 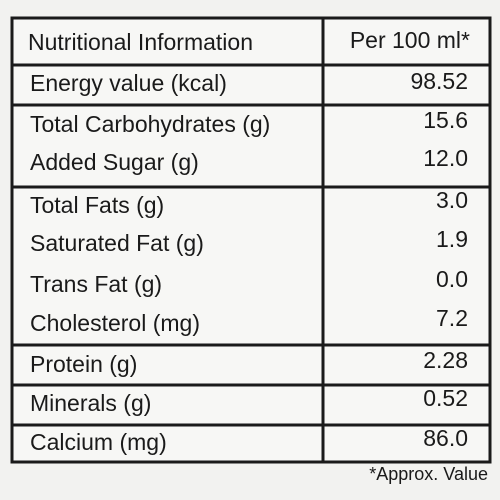 I want to click on row-value: 86.0, so click(x=445, y=438).